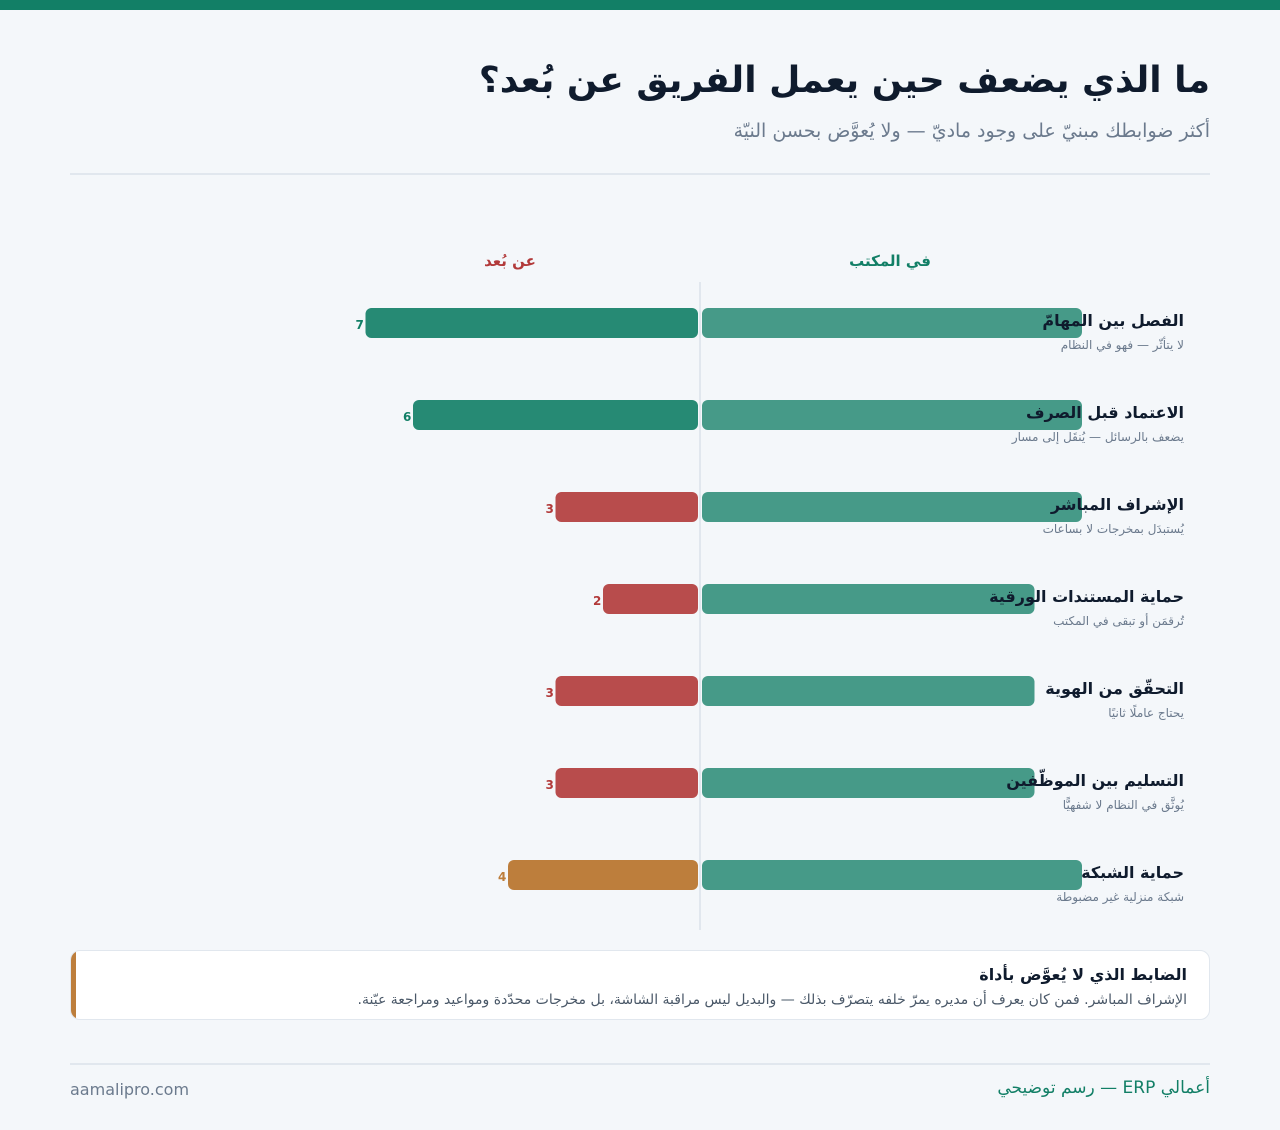 Image resolution: width=1280 pixels, height=1130 pixels. Describe the element at coordinates (844, 80) in the screenshot. I see `page-title: ما الذي يضعف حين يعمل الفريق عن بُعد؟` at that location.